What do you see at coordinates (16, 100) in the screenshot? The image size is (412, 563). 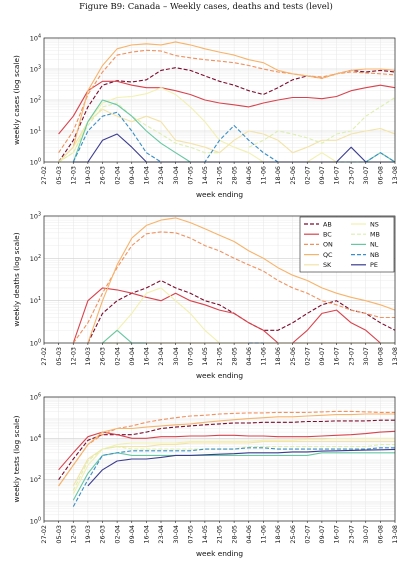 I see `y-axis-label: weekly cases (log scale)` at bounding box center [16, 100].